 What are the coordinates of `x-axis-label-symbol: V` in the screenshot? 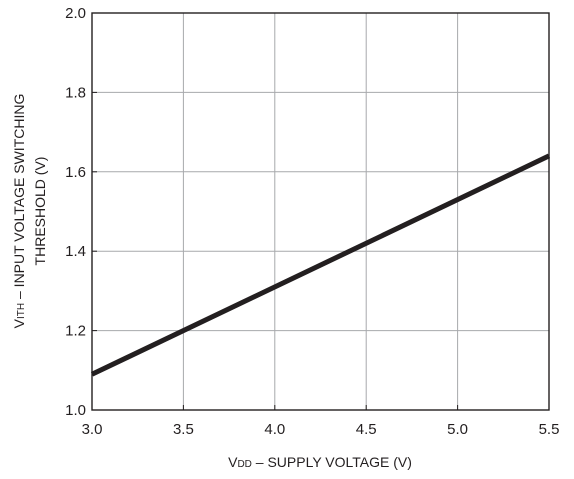 It's located at (233, 462).